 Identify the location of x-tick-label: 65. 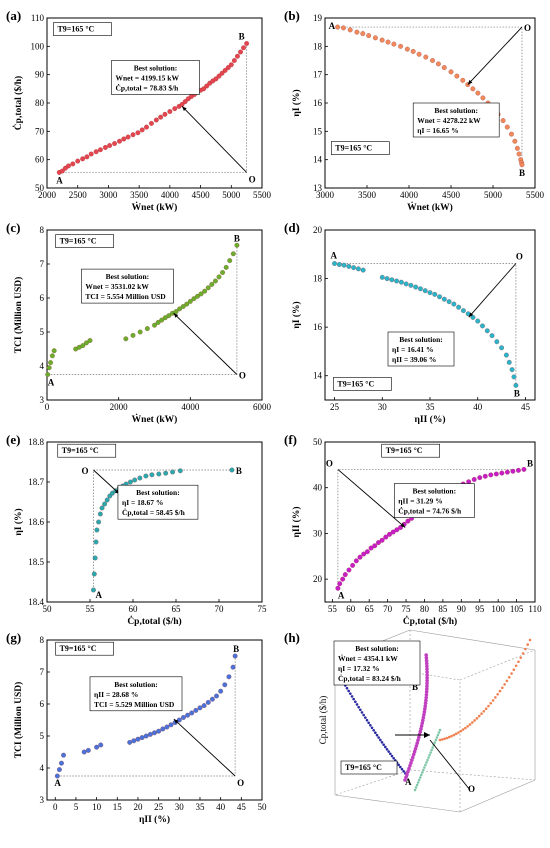
(370, 609).